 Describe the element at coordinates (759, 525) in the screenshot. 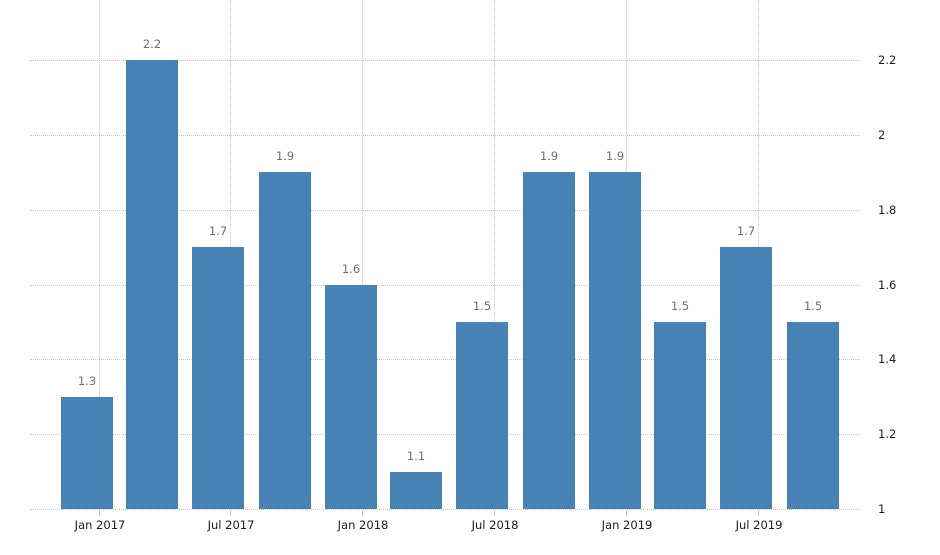

I see `x-tick-label: Jul 2019` at that location.